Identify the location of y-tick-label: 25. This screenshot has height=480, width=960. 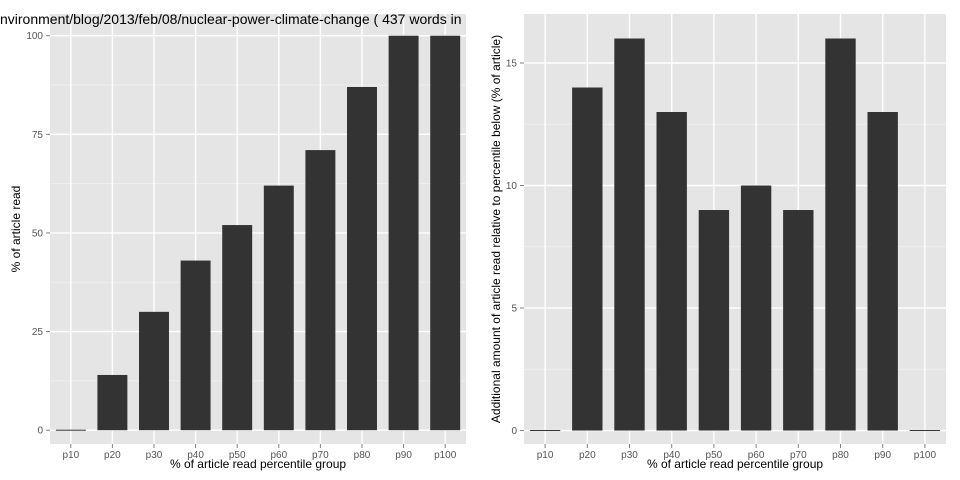
(38, 332).